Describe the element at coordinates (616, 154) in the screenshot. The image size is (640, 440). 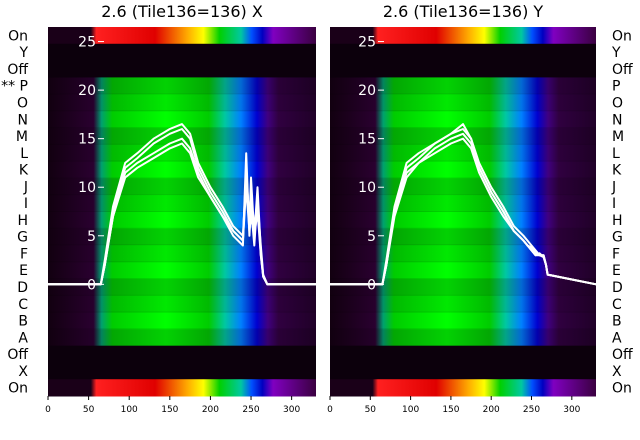
I see `row-label: L` at that location.